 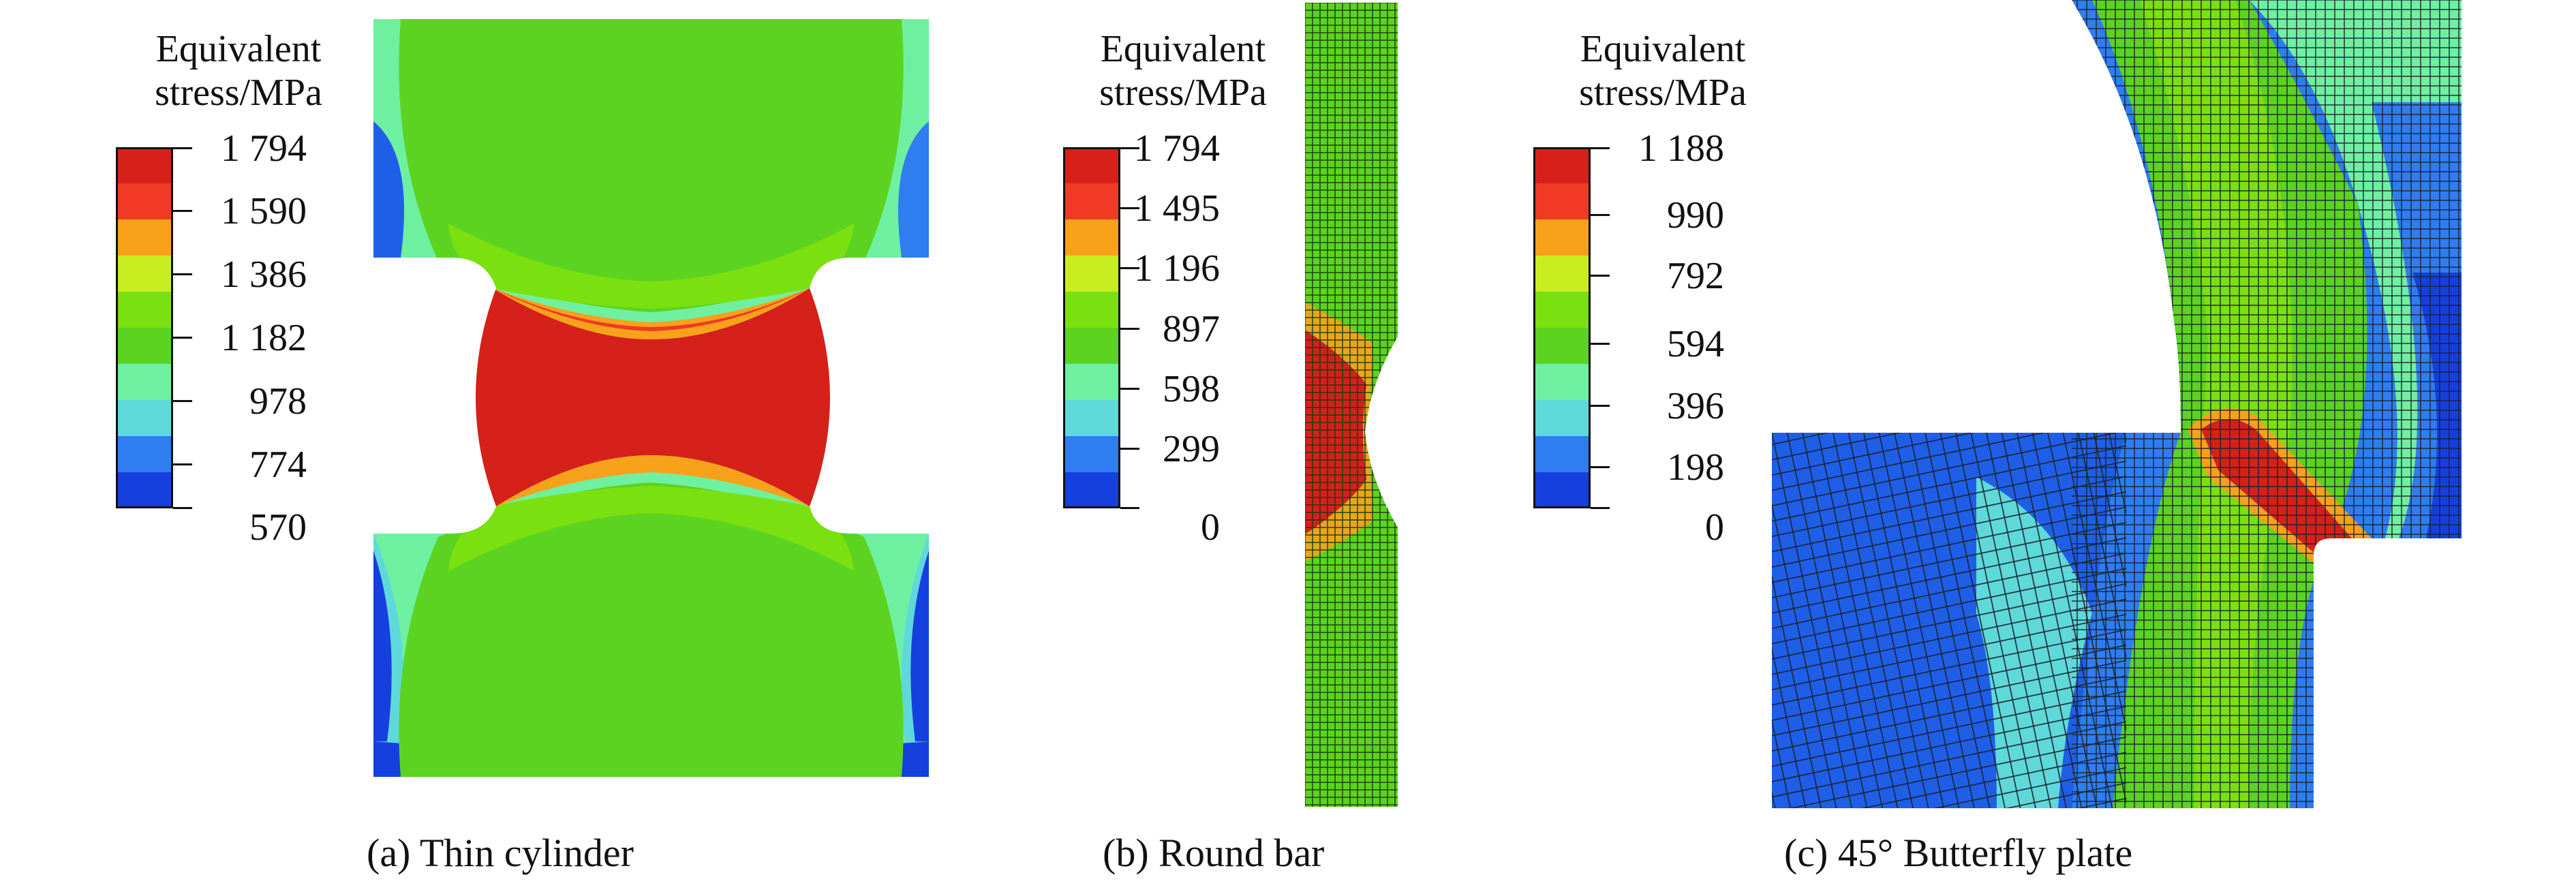 I want to click on legend-title-b: Equivalent stress/MPa, so click(x=1183, y=70).